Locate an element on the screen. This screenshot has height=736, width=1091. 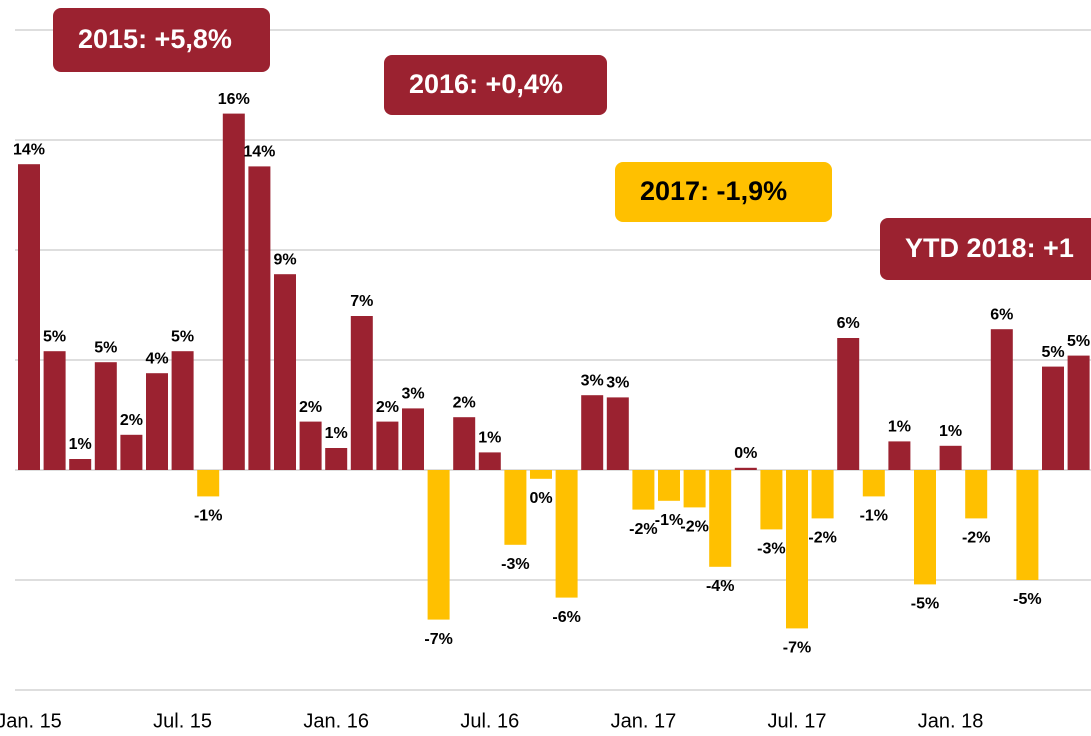
data-label: 16% is located at coordinates (234, 99).